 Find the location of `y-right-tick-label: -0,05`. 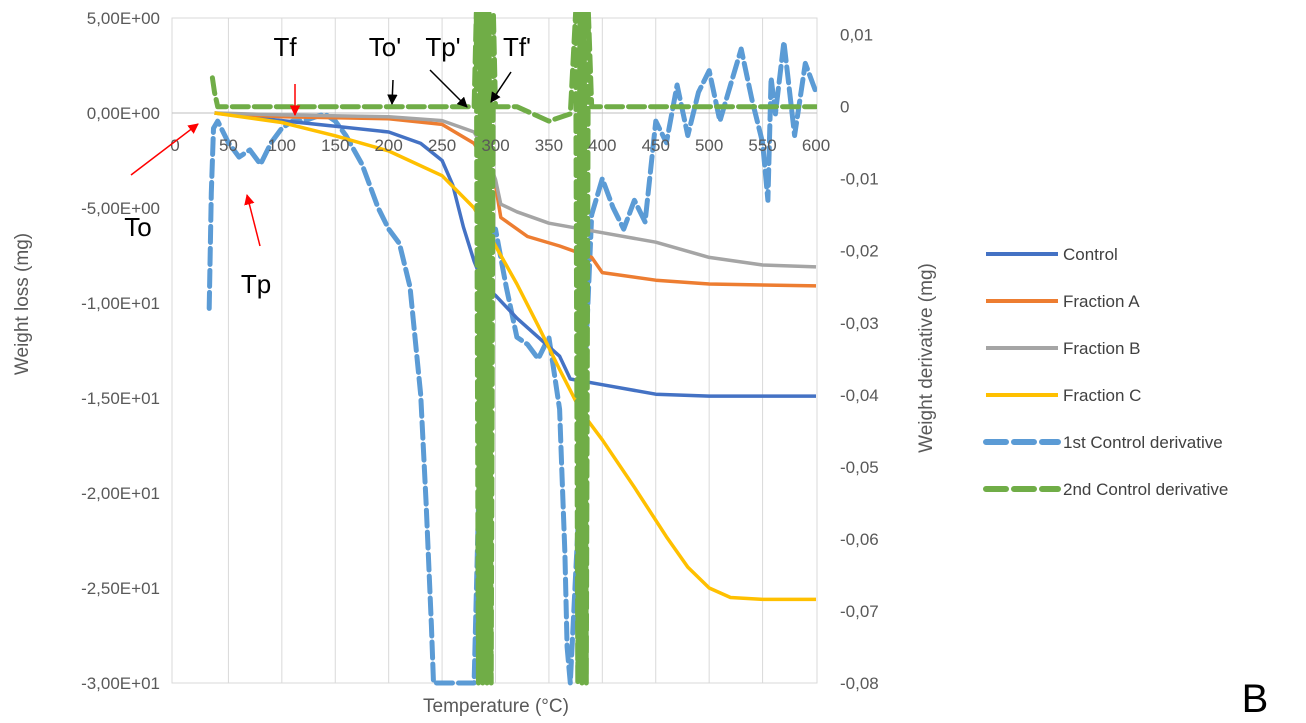

y-right-tick-label: -0,05 is located at coordinates (859, 467).